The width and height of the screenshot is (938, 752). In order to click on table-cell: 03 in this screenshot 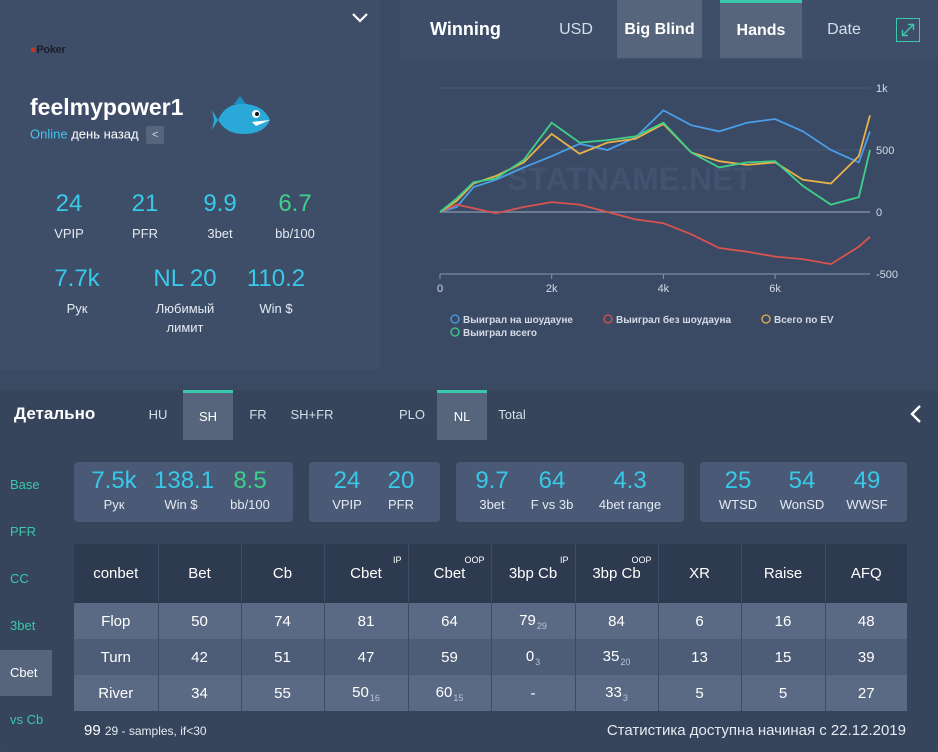, I will do `click(533, 657)`.